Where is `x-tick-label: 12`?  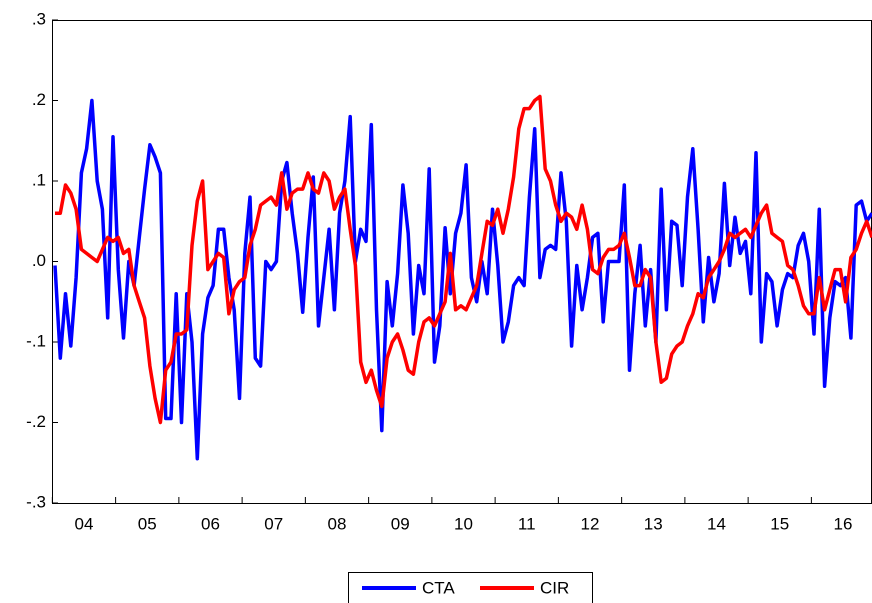
x-tick-label: 12 is located at coordinates (590, 523).